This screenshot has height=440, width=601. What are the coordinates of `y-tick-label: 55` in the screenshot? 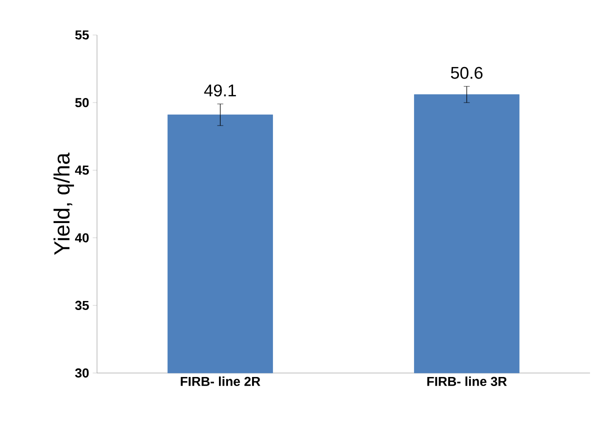 It's located at (82, 35).